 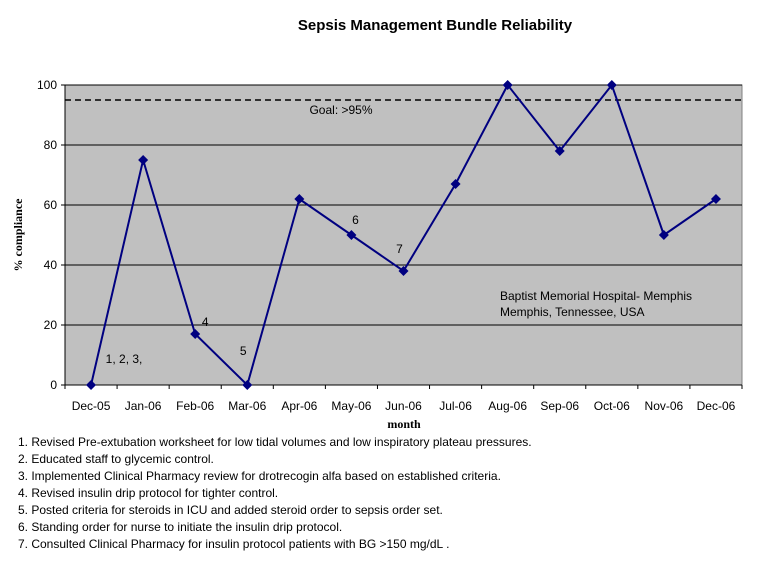 What do you see at coordinates (664, 406) in the screenshot?
I see `x-tick-label: Nov-06` at bounding box center [664, 406].